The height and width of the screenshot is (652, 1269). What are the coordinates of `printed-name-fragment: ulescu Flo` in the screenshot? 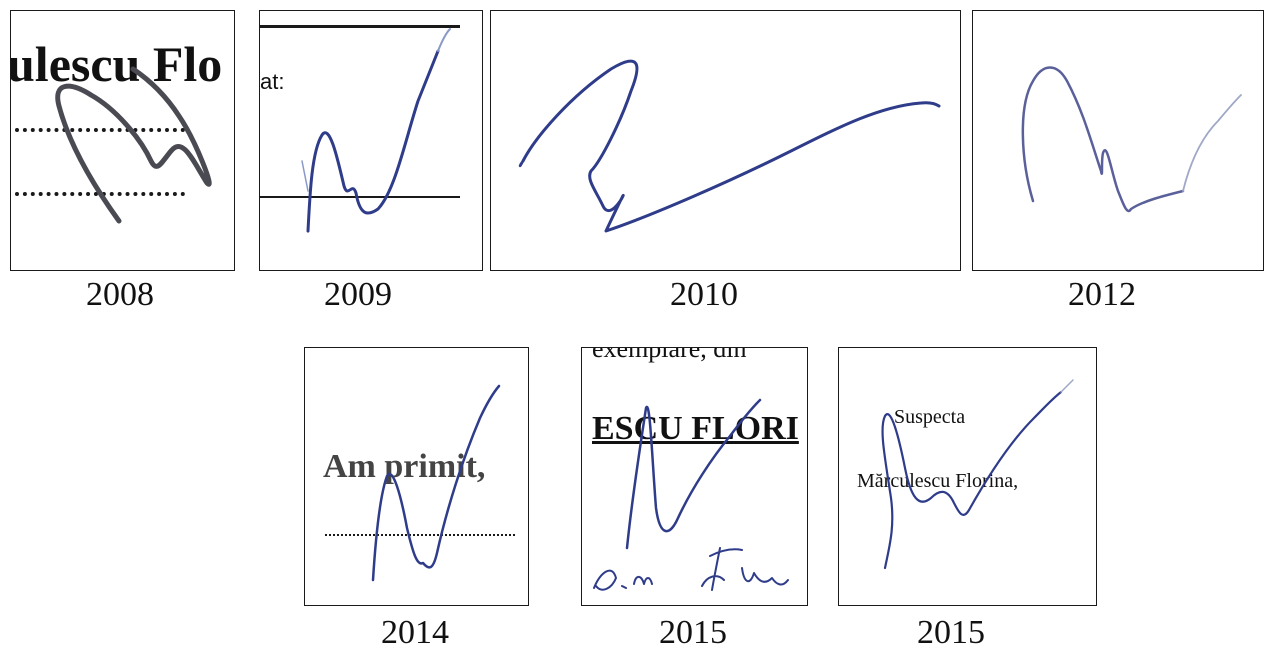 It's located at (116, 64).